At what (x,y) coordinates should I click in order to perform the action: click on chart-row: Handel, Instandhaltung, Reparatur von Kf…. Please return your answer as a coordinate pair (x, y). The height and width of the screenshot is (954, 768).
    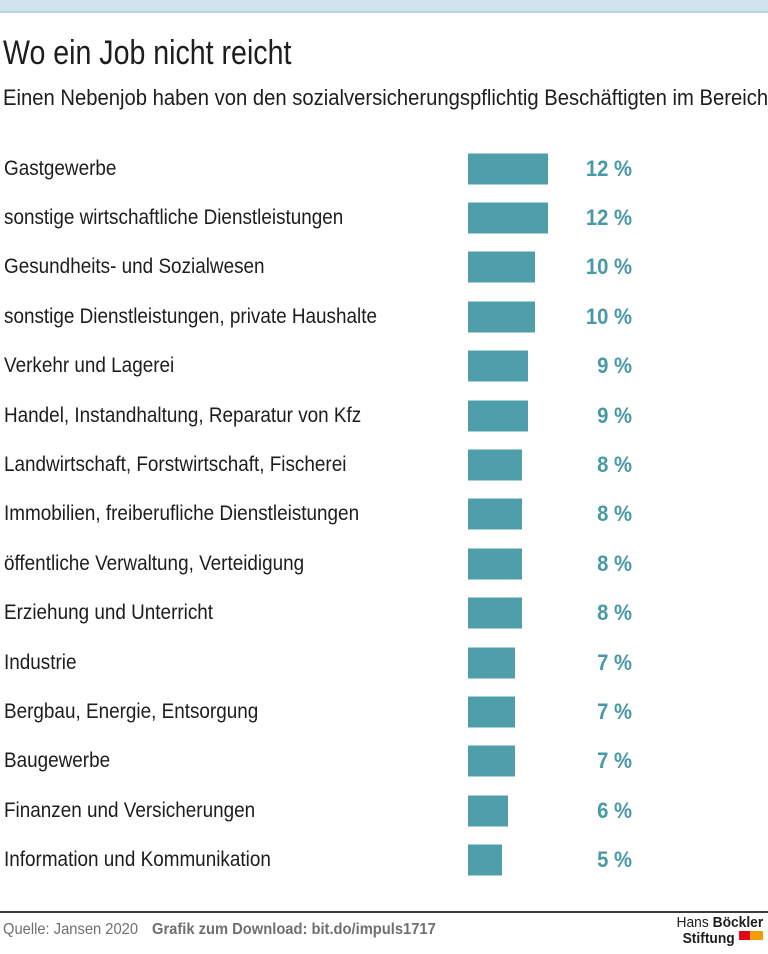
    Looking at the image, I should click on (384, 415).